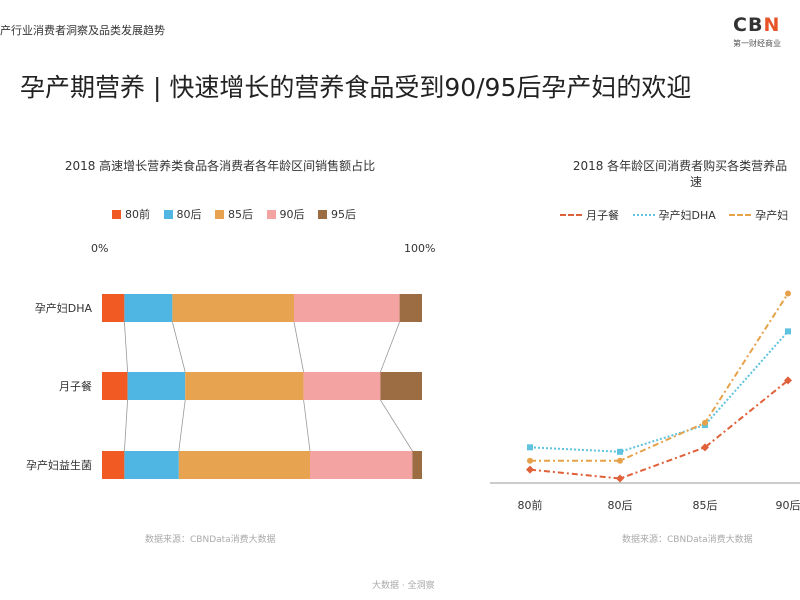 The height and width of the screenshot is (600, 800). Describe the element at coordinates (403, 586) in the screenshot. I see `page-note: 大数据 · 全洞察` at that location.